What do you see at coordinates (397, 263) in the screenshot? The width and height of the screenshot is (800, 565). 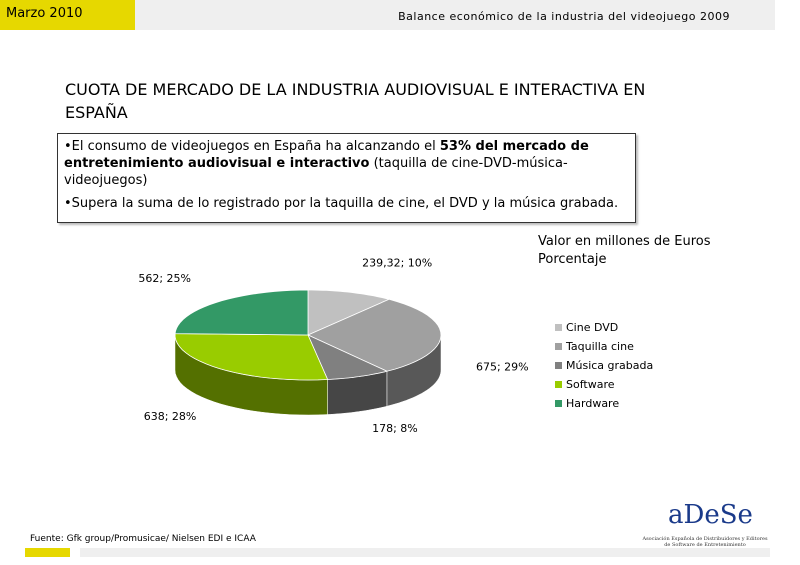 I see `data-label: 239,32; 10%` at bounding box center [397, 263].